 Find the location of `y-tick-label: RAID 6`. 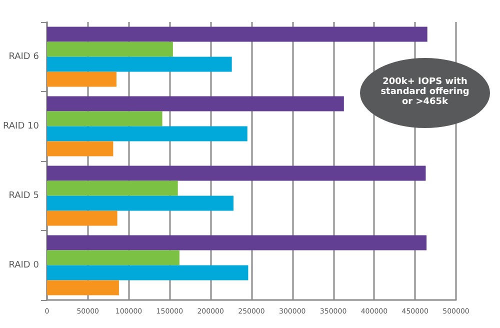

y-tick-label: RAID 6 is located at coordinates (24, 57).